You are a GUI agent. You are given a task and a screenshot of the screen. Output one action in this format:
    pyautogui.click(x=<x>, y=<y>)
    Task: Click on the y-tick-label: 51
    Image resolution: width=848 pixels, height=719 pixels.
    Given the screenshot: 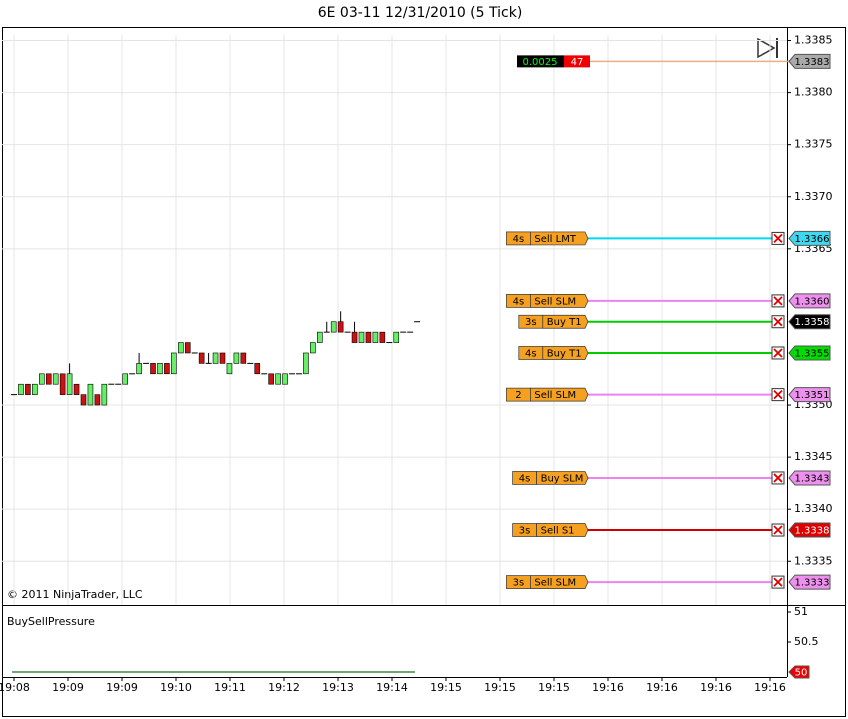 What is the action you would take?
    pyautogui.click(x=801, y=611)
    